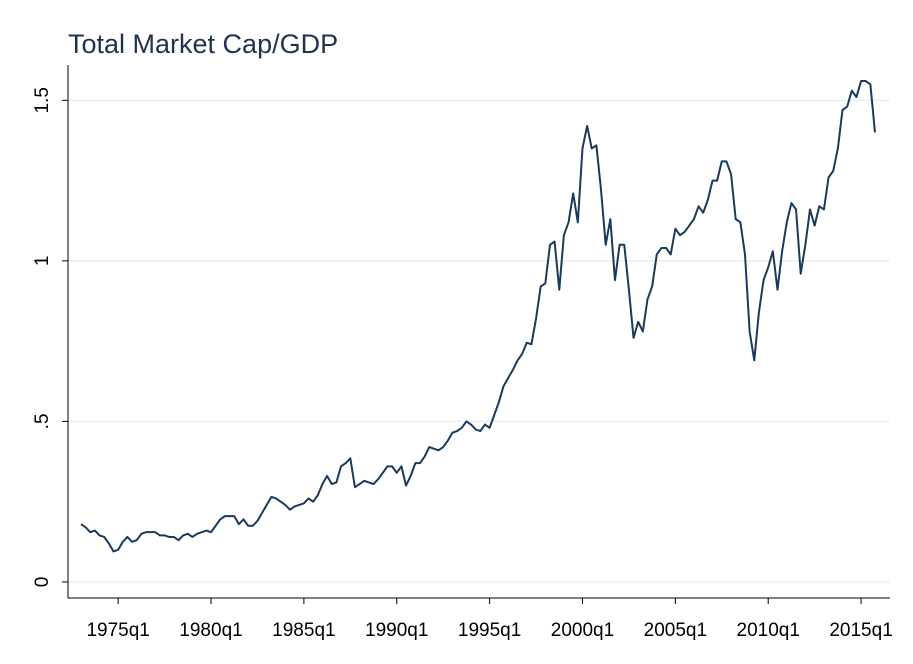 This screenshot has height=664, width=913. I want to click on x-tick-label: 1975q1, so click(117, 630).